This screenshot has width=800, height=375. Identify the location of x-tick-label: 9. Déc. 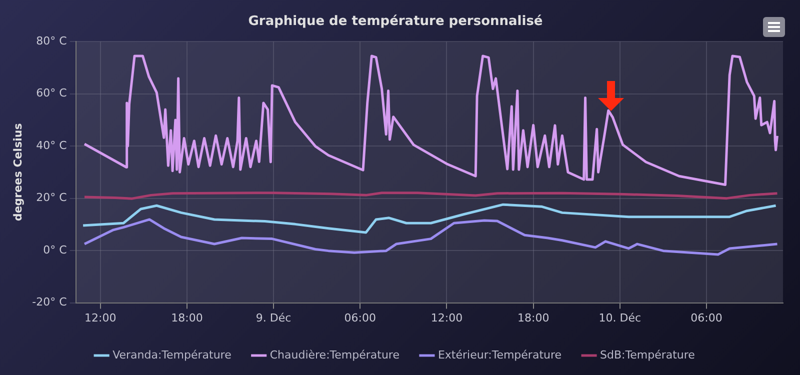
(274, 317).